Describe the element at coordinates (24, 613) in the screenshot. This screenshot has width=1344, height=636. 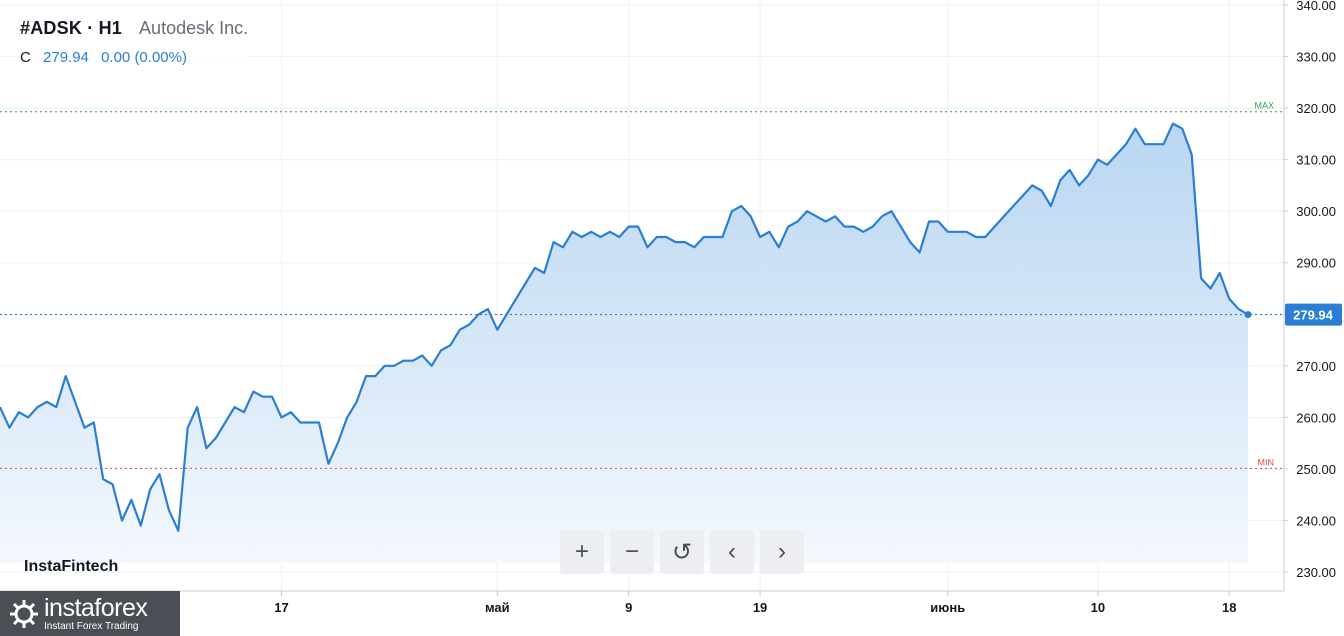
I see `instaforex-logo-icon` at that location.